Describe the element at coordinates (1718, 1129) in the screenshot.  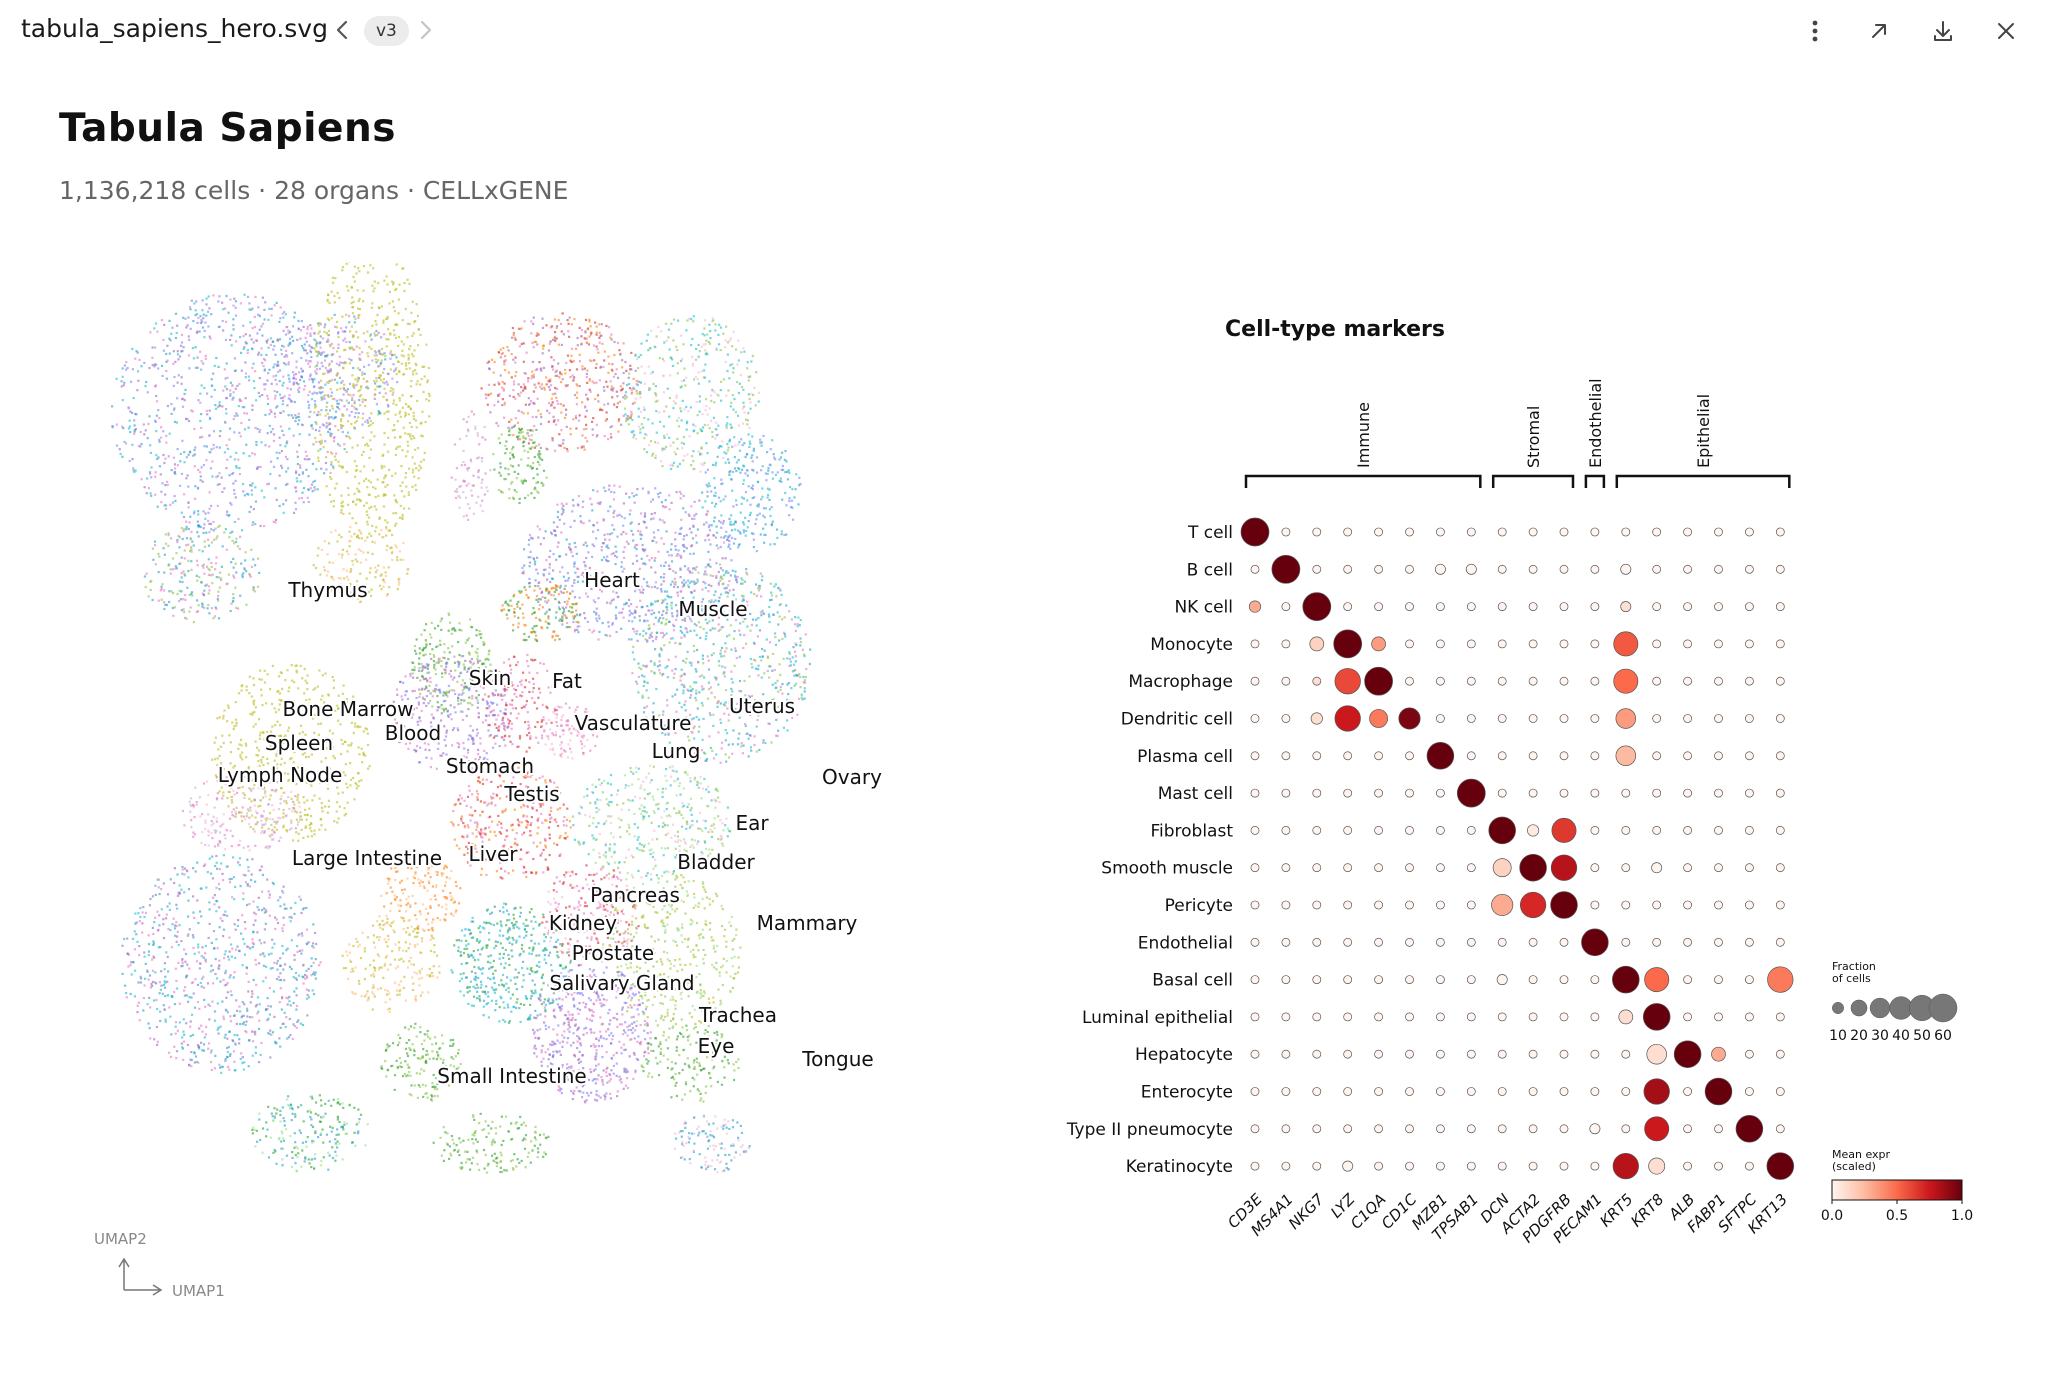
I see `dot-type-ii-pneumocyte-fabp1` at that location.